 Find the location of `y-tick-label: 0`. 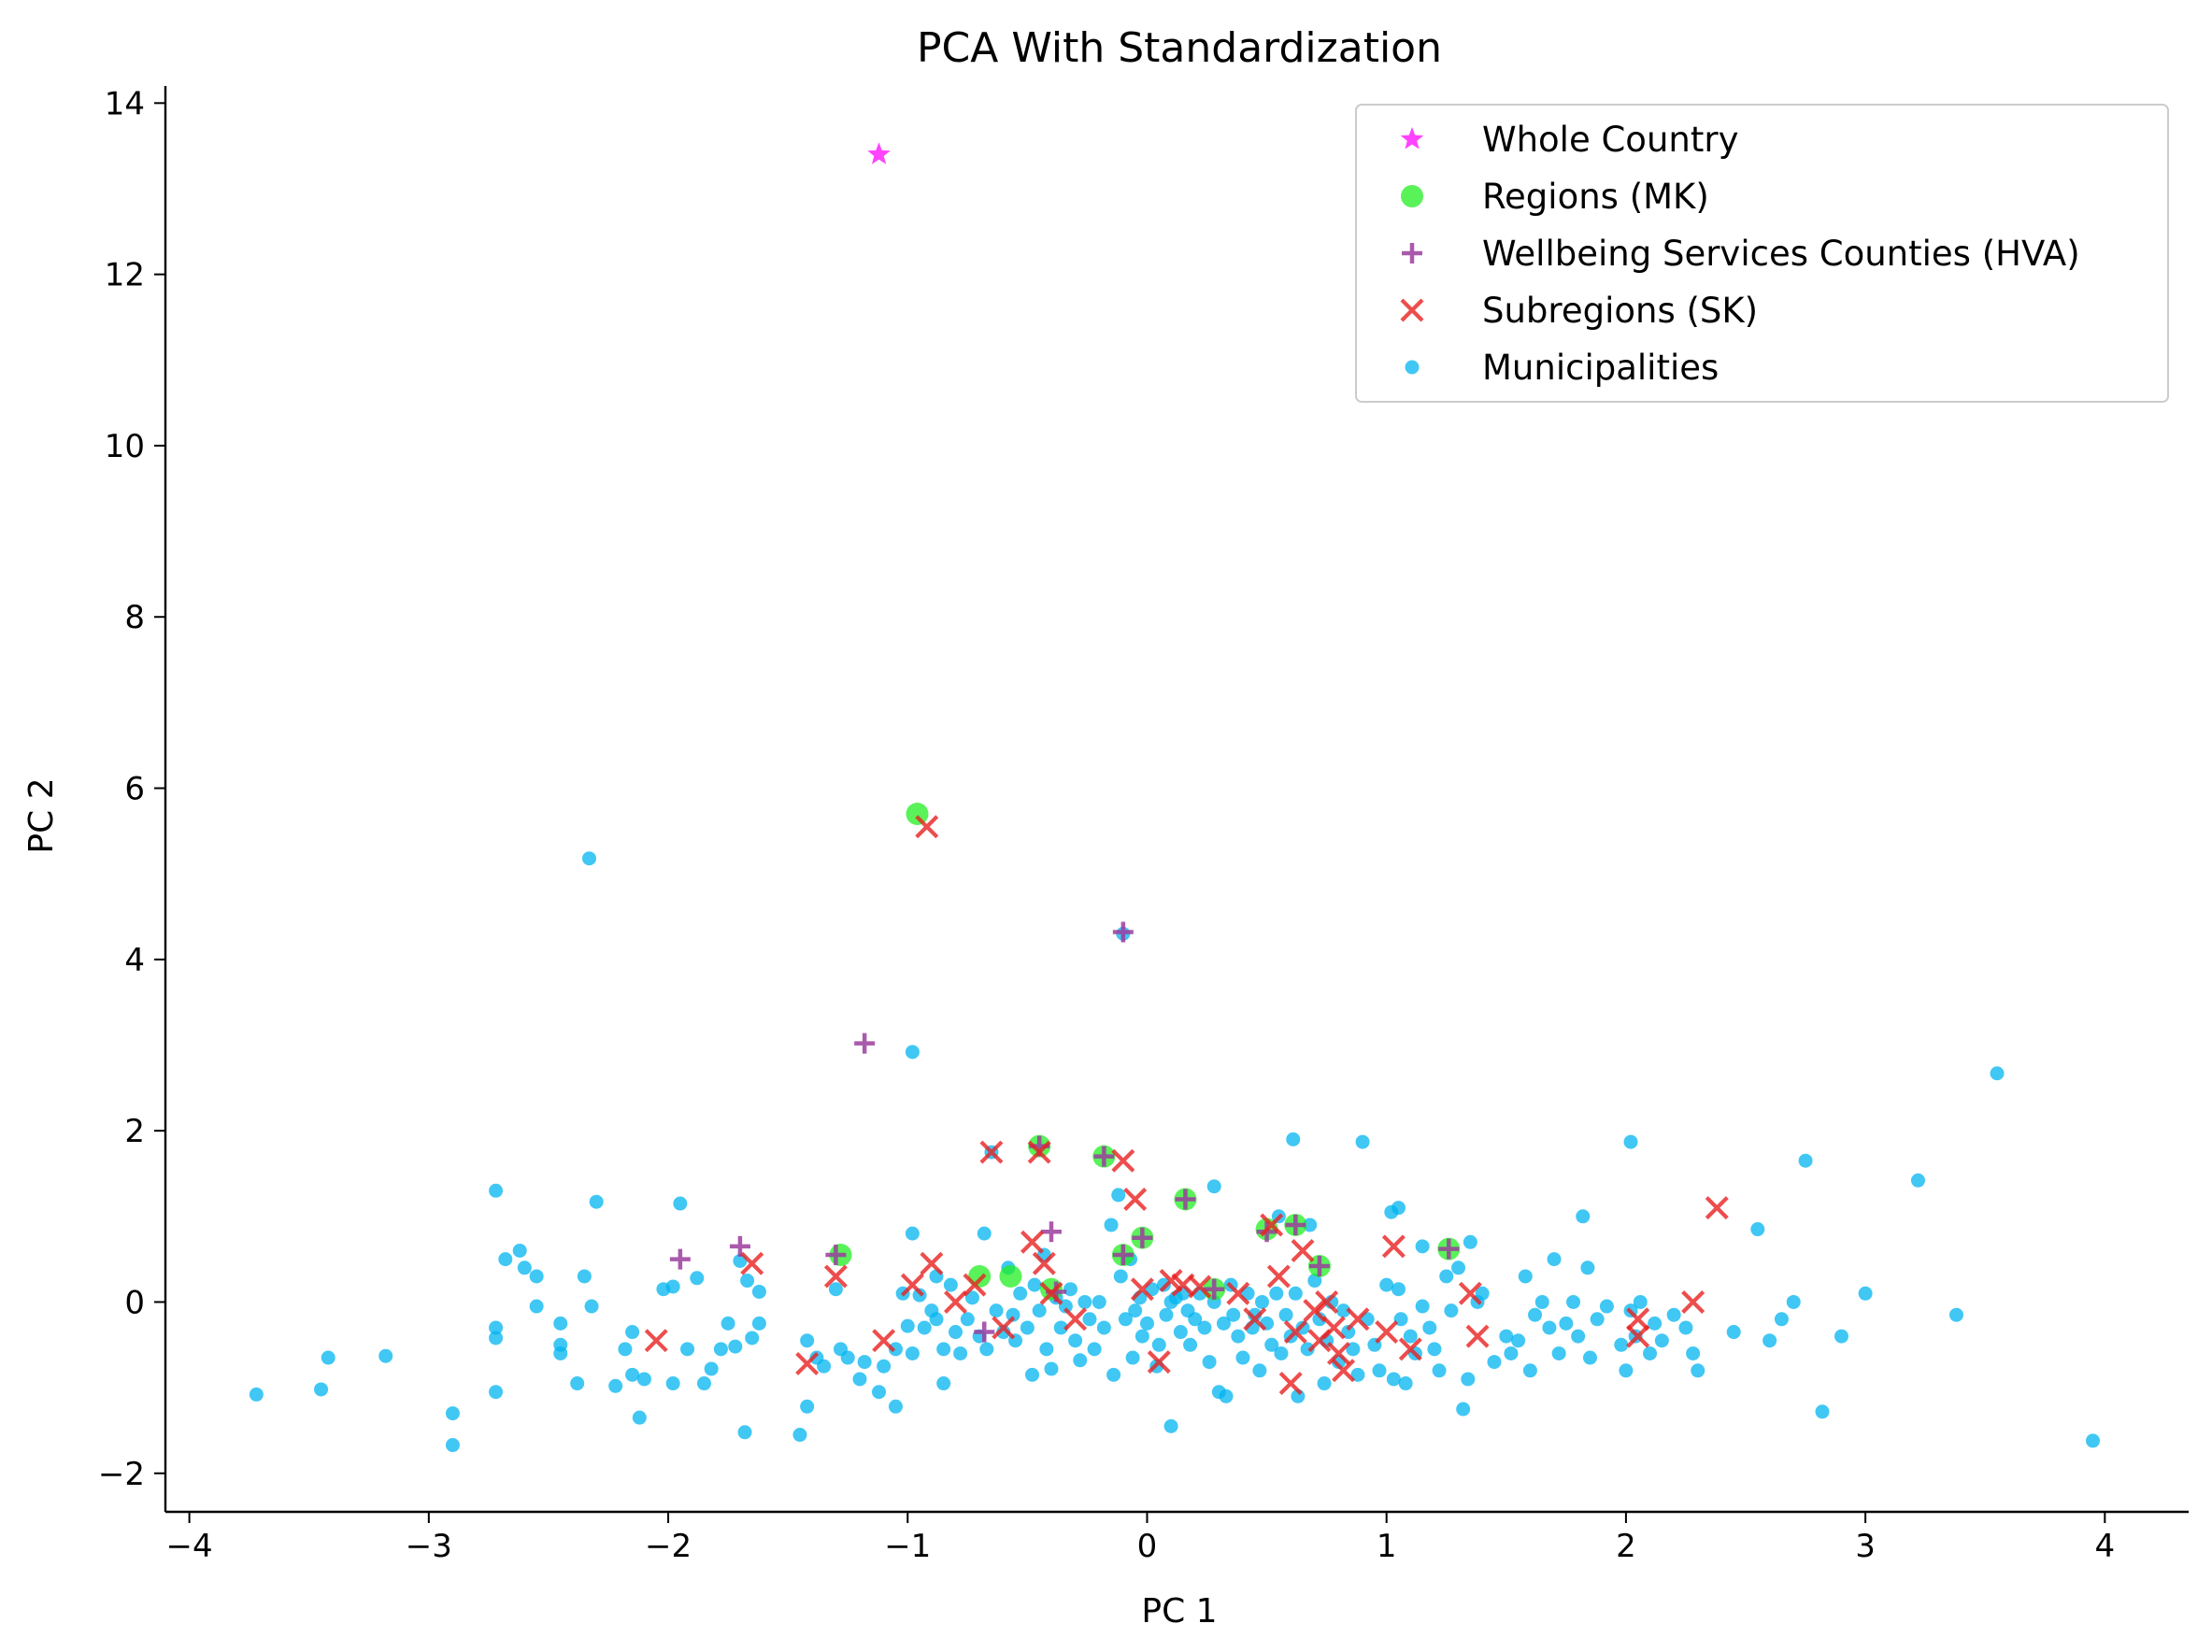

y-tick-label: 0 is located at coordinates (134, 1302).